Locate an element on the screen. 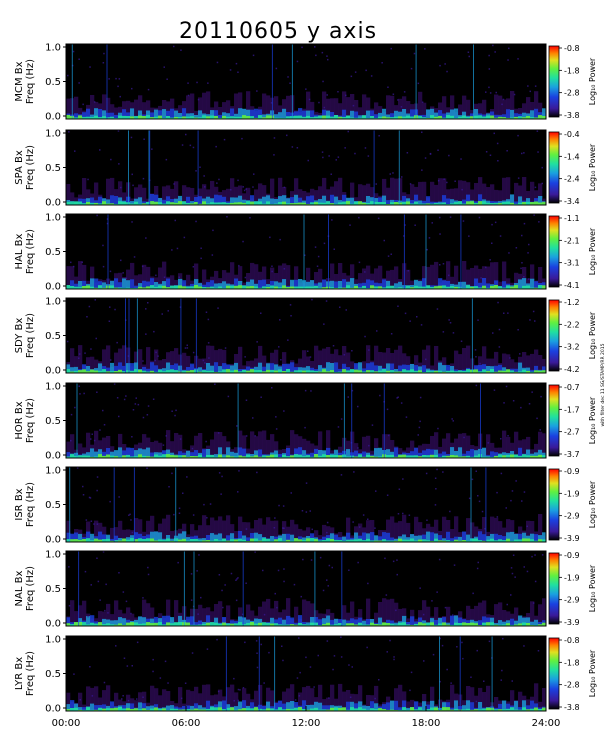  colorbar-tick-label: -1.1 is located at coordinates (572, 218).